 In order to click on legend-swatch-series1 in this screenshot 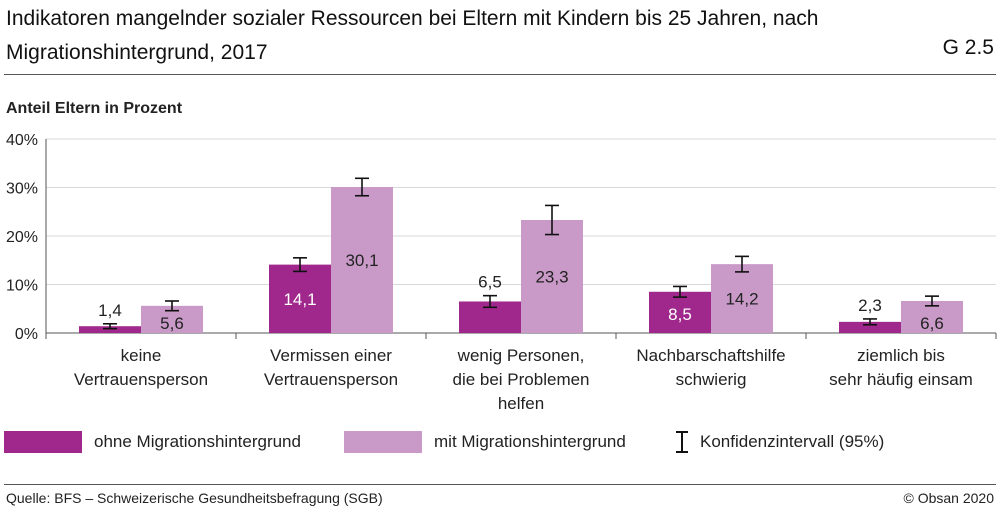, I will do `click(43, 442)`.